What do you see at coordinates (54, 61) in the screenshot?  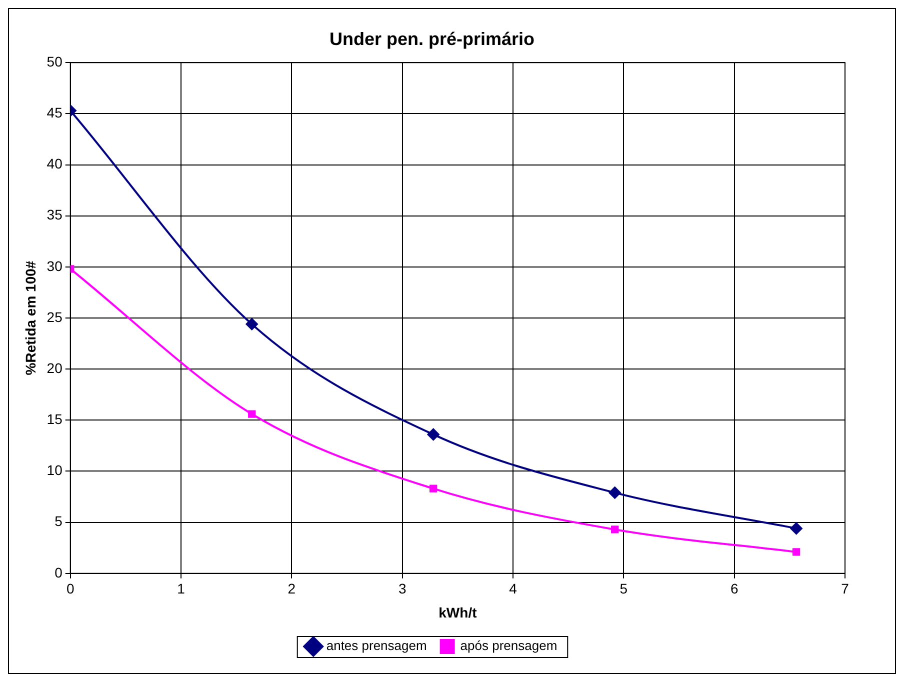 I see `y-tick-label: 50` at bounding box center [54, 61].